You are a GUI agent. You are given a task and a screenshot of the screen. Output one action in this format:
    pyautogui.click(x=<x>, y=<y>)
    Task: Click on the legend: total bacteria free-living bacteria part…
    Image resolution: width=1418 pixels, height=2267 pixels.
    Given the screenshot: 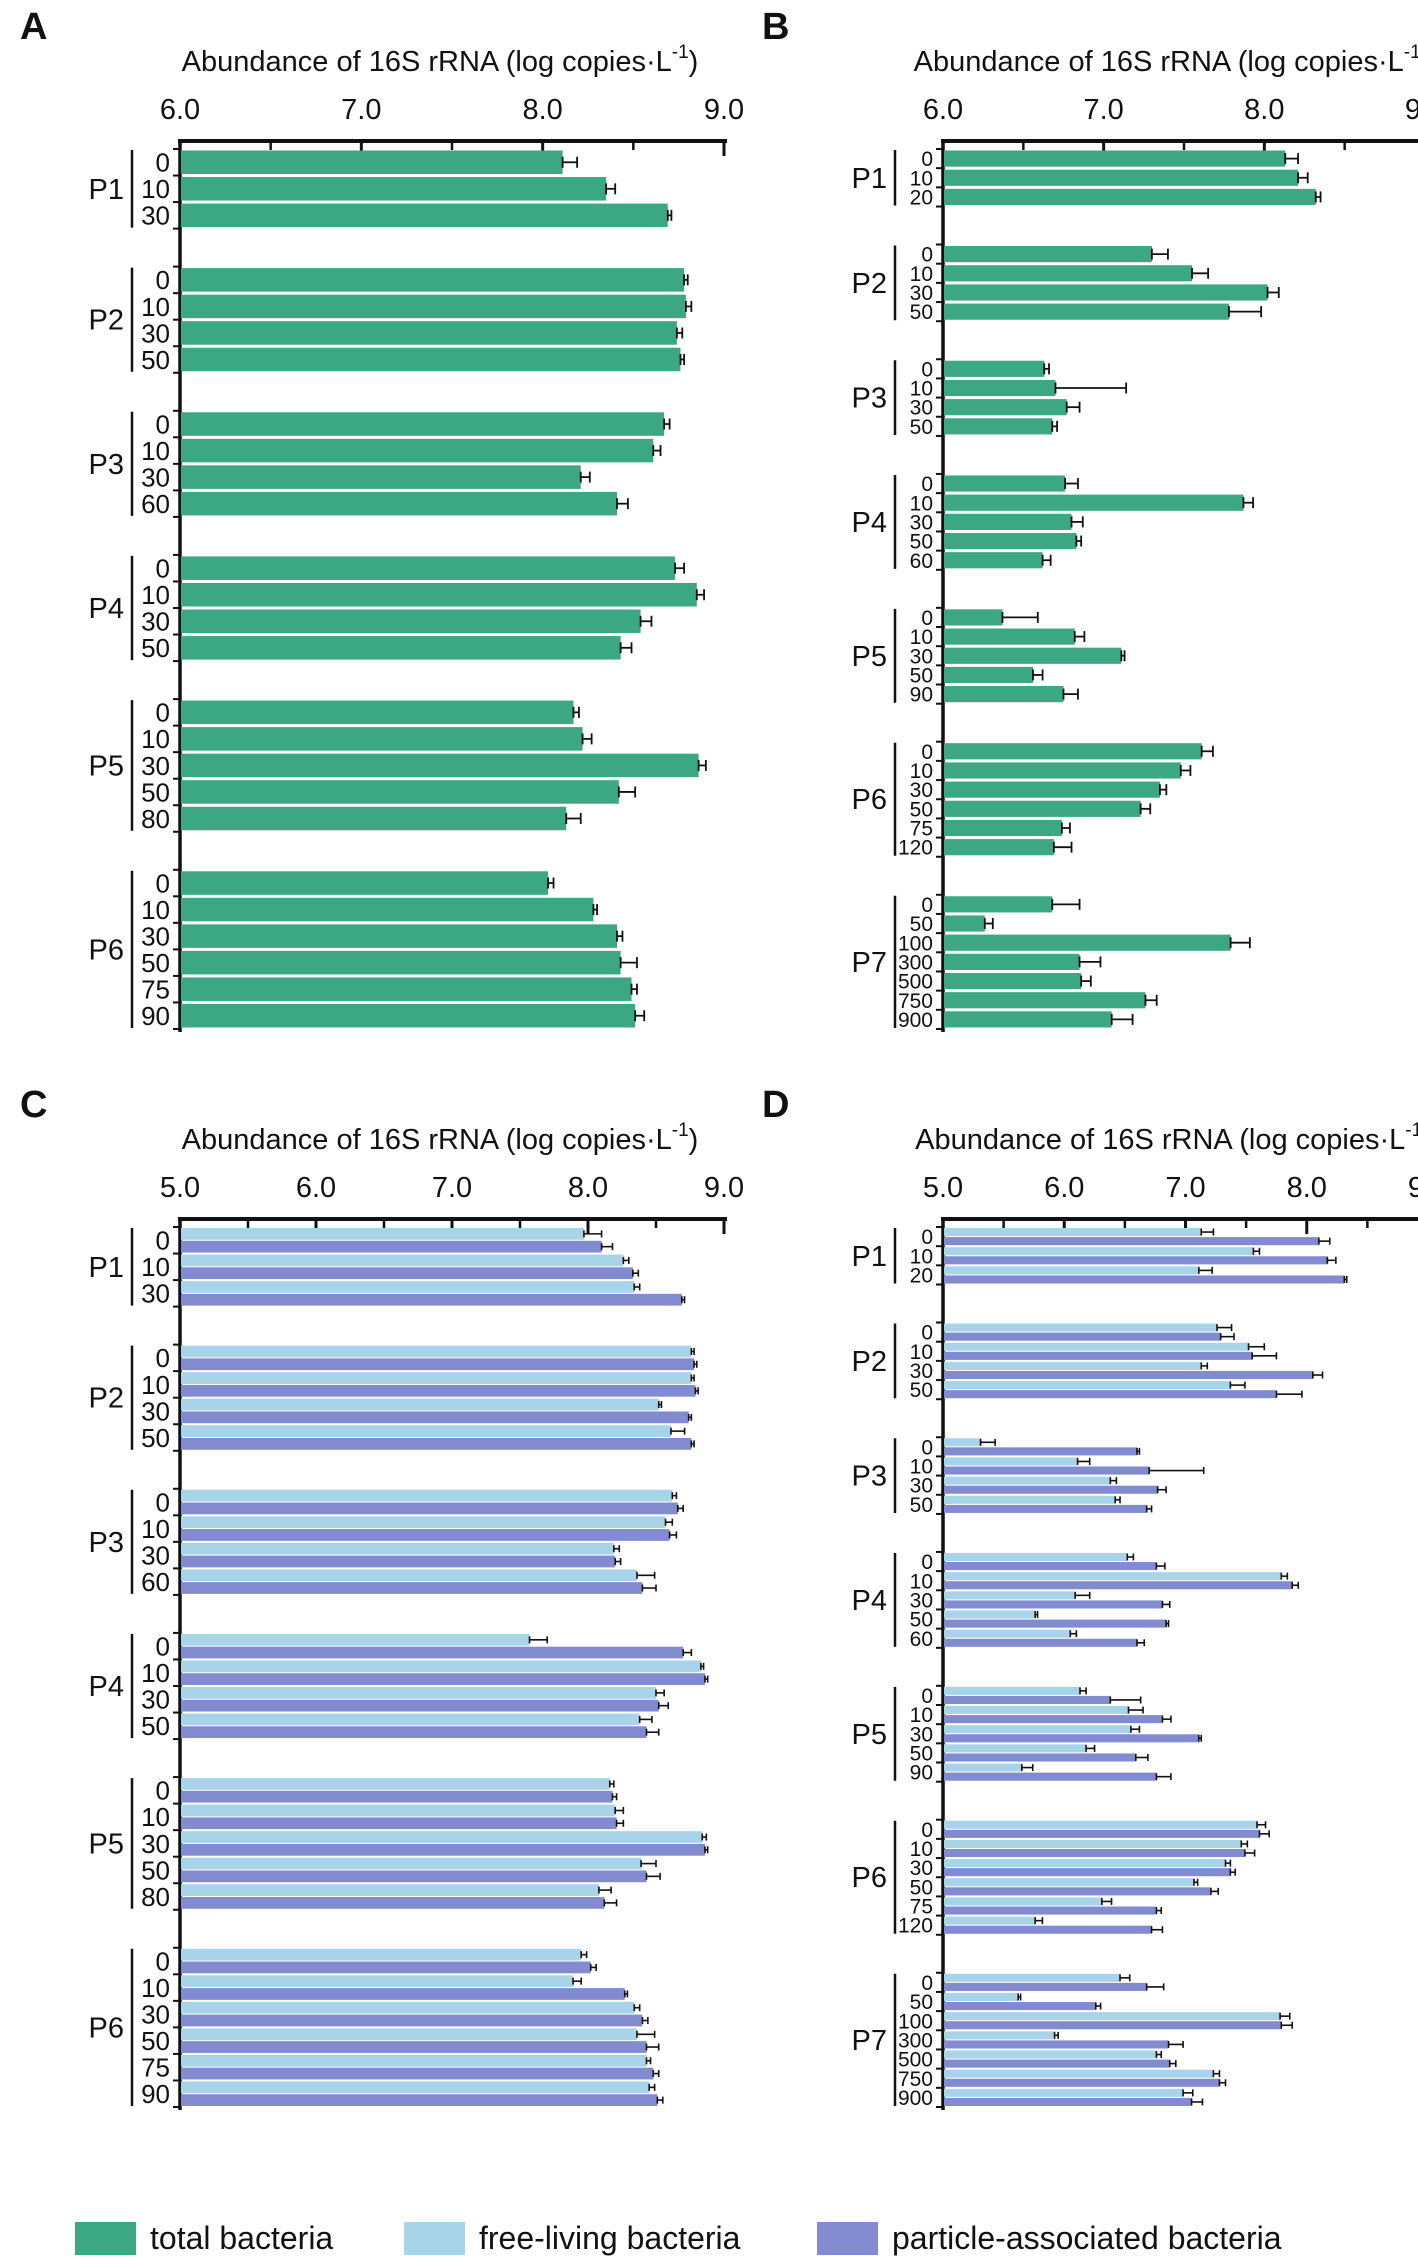 What is the action you would take?
    pyautogui.click(x=709, y=2238)
    